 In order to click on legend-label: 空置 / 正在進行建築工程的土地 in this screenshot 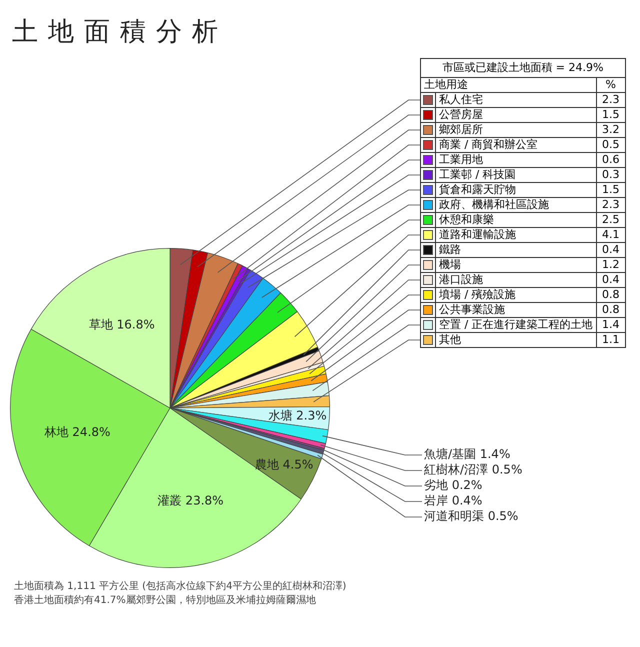, I will do `click(516, 325)`.